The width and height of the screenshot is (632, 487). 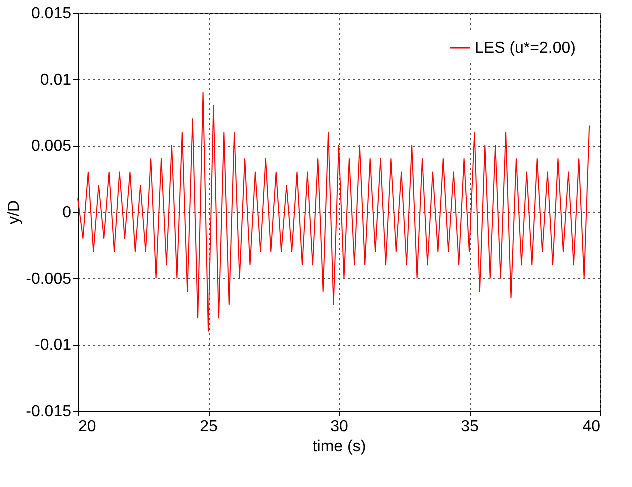 What do you see at coordinates (470, 427) in the screenshot?
I see `x-tick-label: 35` at bounding box center [470, 427].